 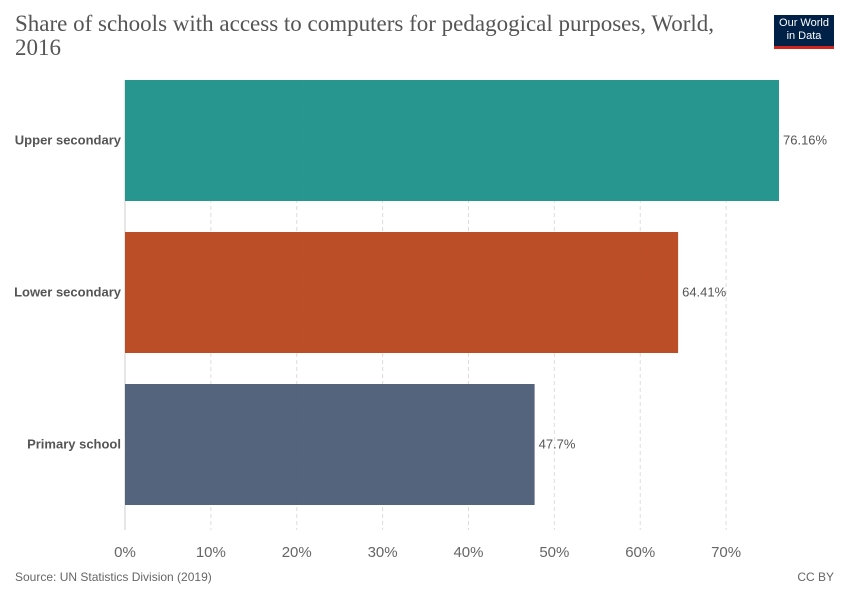 I want to click on owid-logo: Our World in Data, so click(x=804, y=32).